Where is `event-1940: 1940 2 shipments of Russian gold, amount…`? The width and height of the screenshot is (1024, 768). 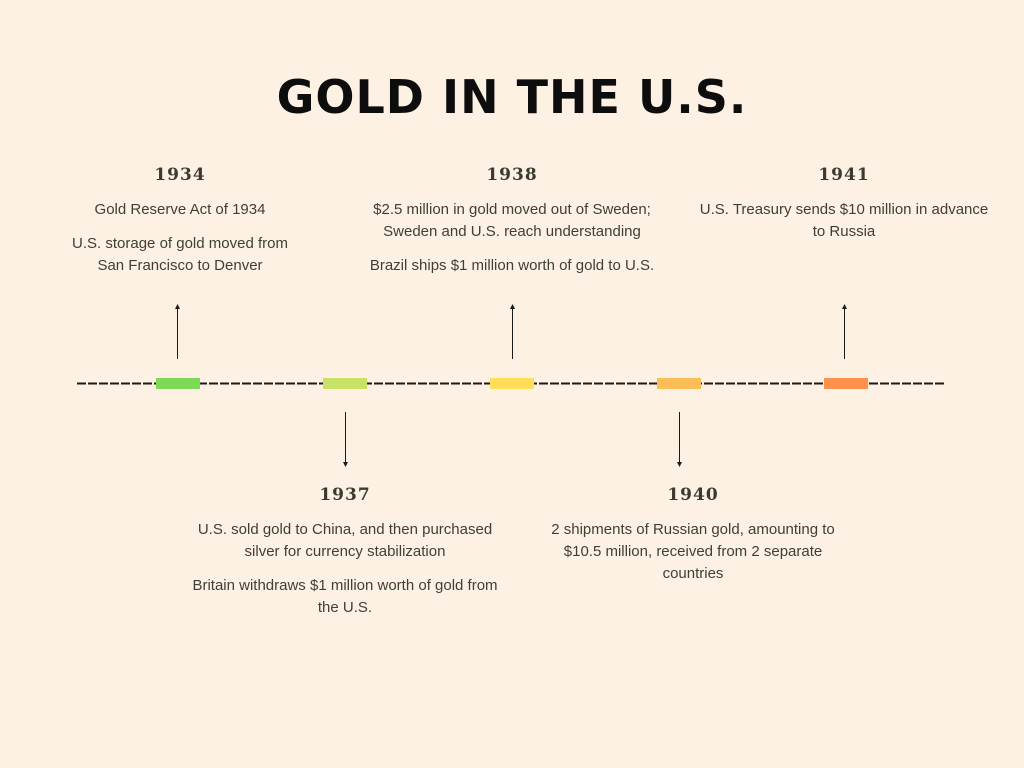
event-1940: 1940 2 shipments of Russian gold, amount… is located at coordinates (693, 541).